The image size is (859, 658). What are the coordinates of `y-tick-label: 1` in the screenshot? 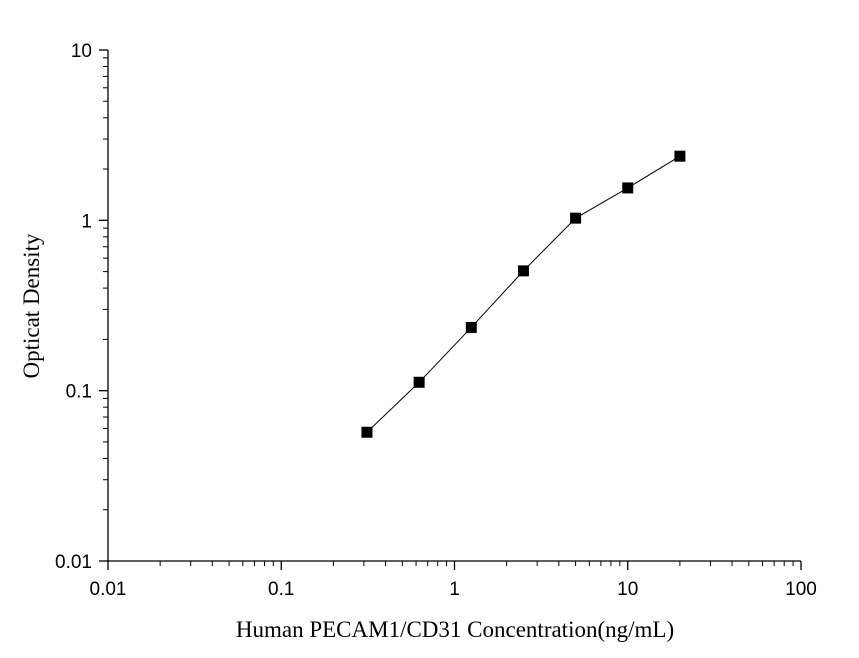 It's located at (86, 221).